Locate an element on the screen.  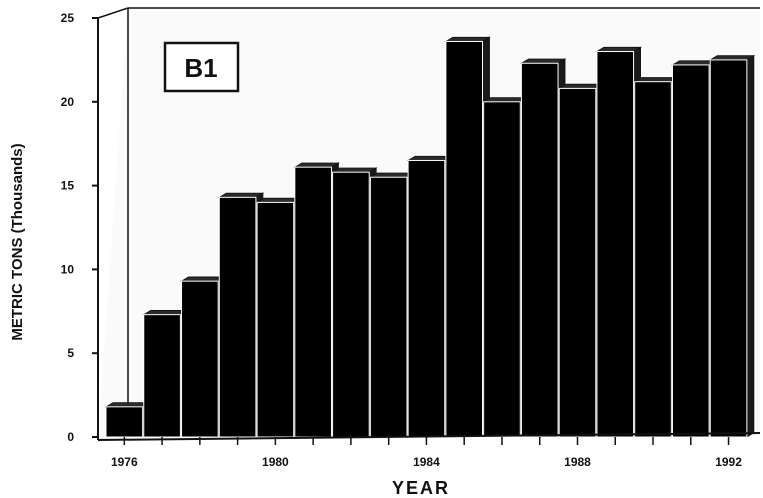
y-axis-ticks: 0 5 10 15 20 25 is located at coordinates (79, 227).